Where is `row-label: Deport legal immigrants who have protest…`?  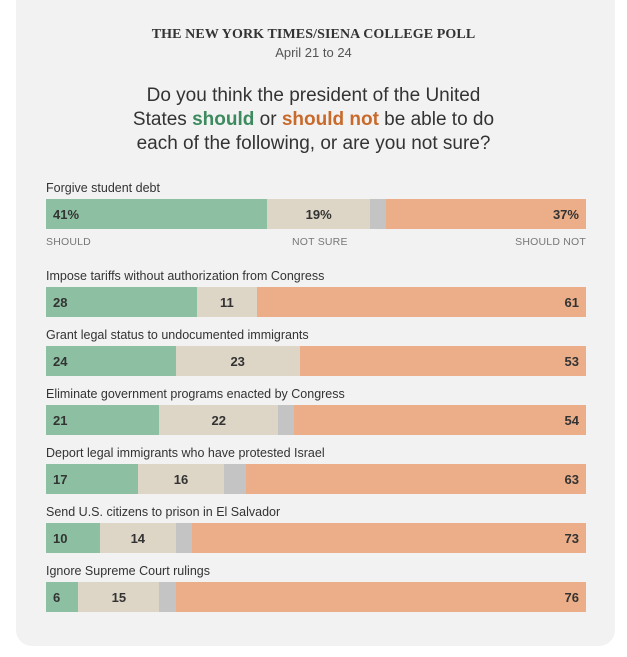
row-label: Deport legal immigrants who have protest… is located at coordinates (185, 453).